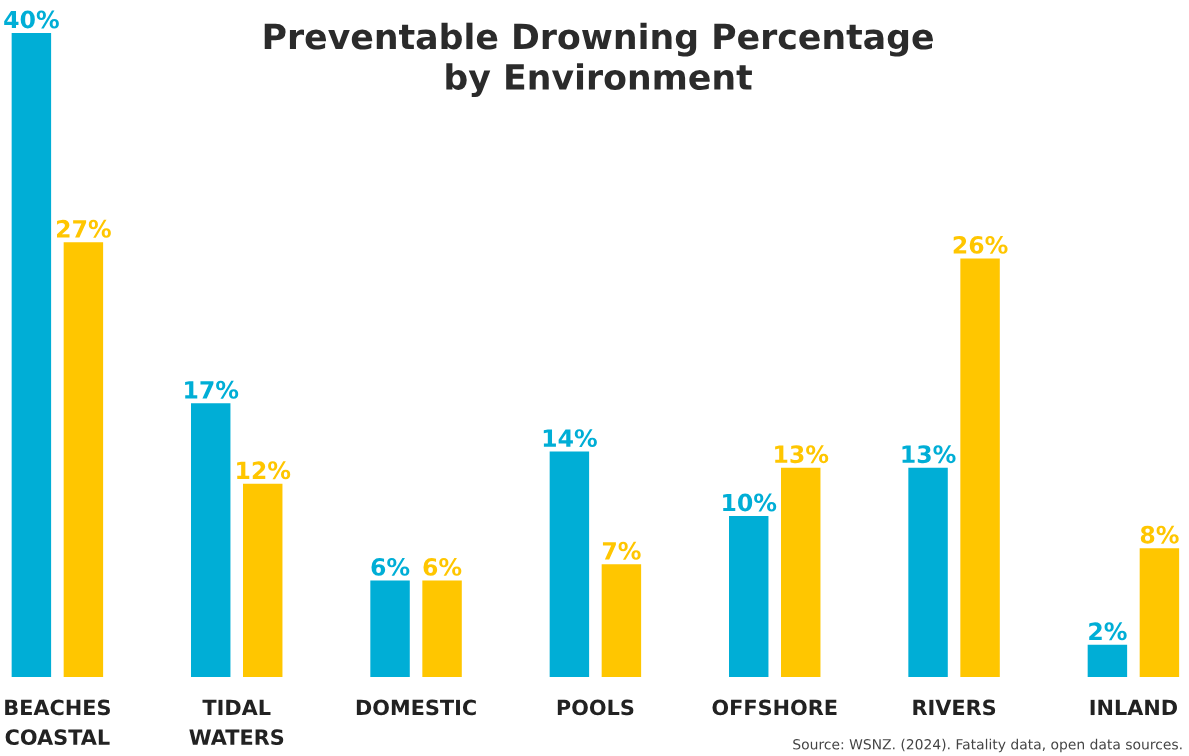 The height and width of the screenshot is (756, 1189). What do you see at coordinates (621, 550) in the screenshot?
I see `data-label: 7%` at bounding box center [621, 550].